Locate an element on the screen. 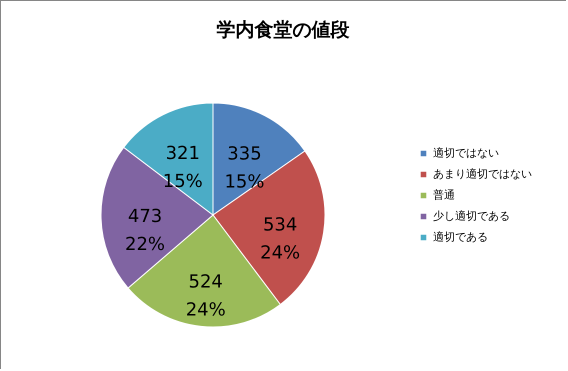  data-label: 473 22% is located at coordinates (145, 231).